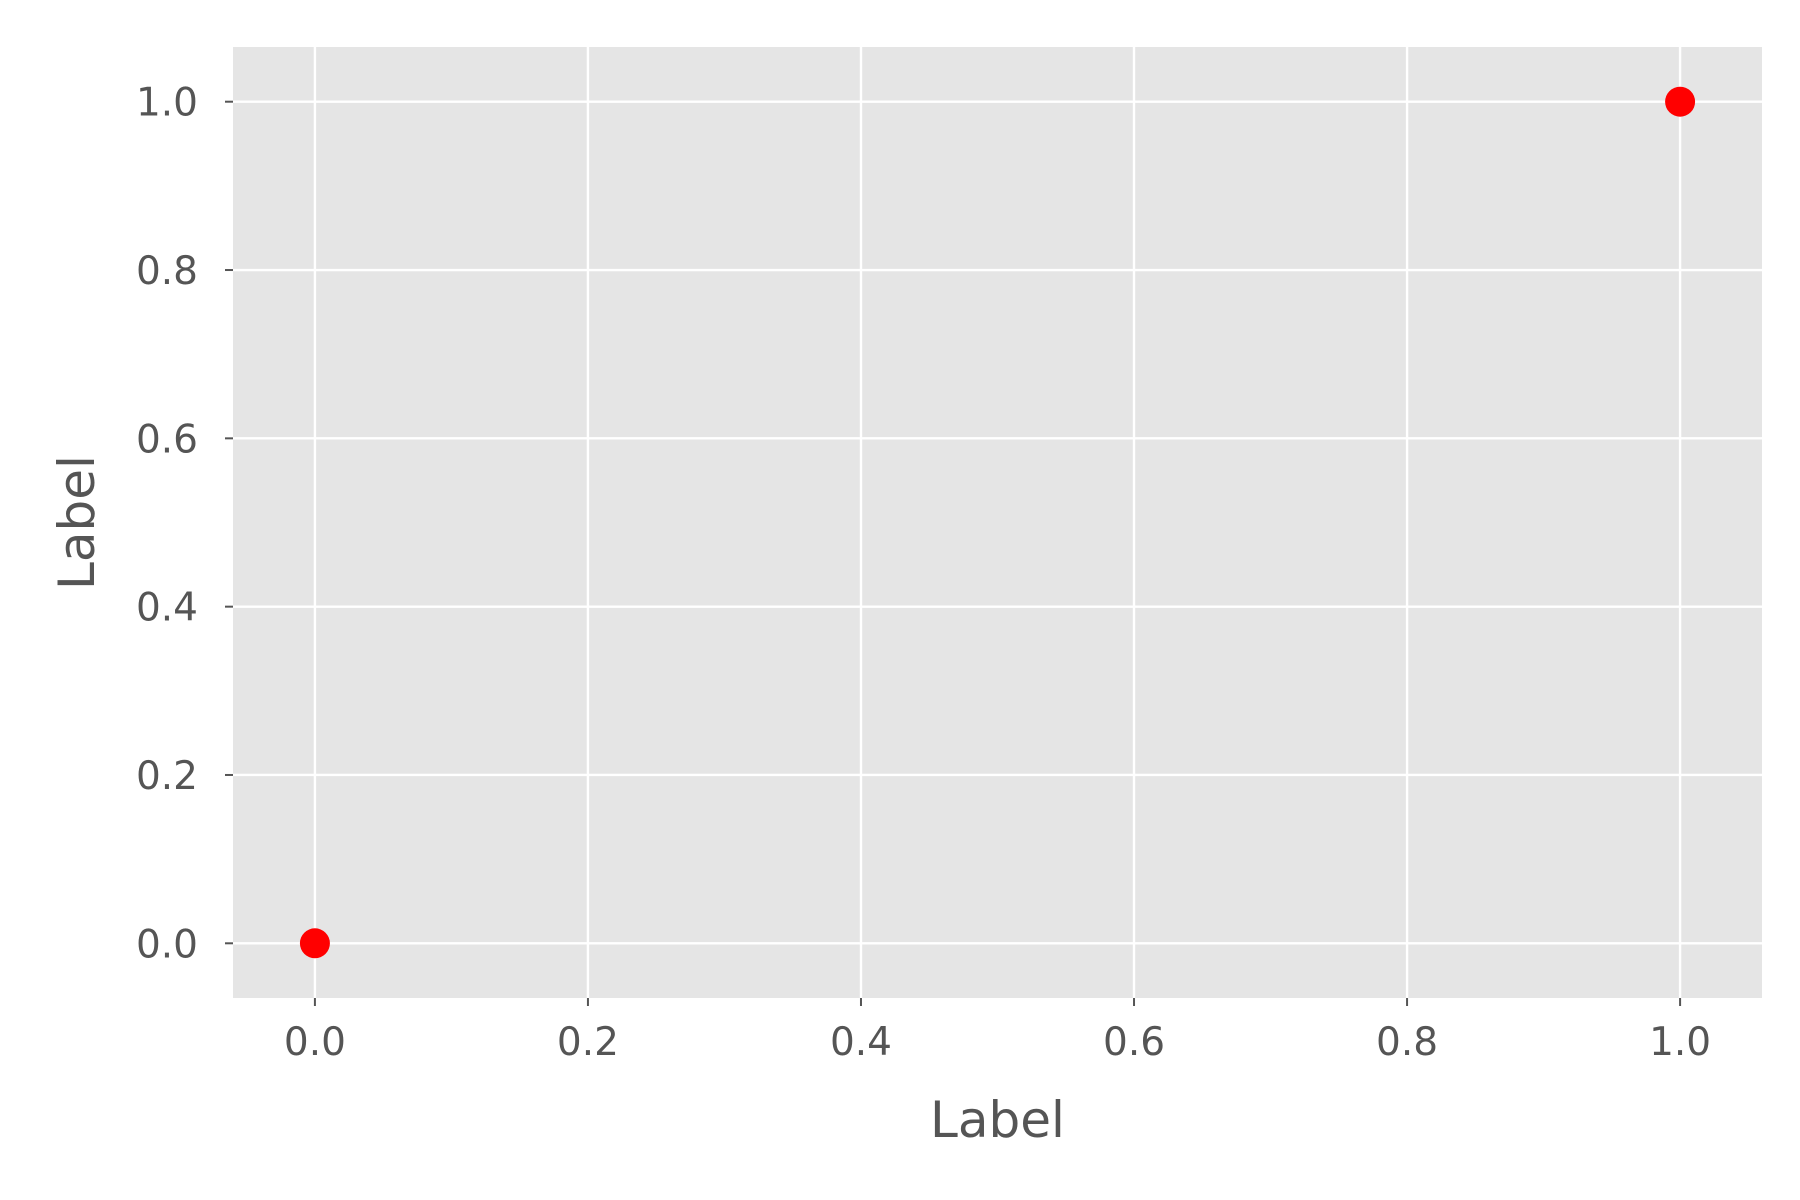 The width and height of the screenshot is (1800, 1200). Describe the element at coordinates (861, 1042) in the screenshot. I see `x-tick-label: 0.4` at that location.